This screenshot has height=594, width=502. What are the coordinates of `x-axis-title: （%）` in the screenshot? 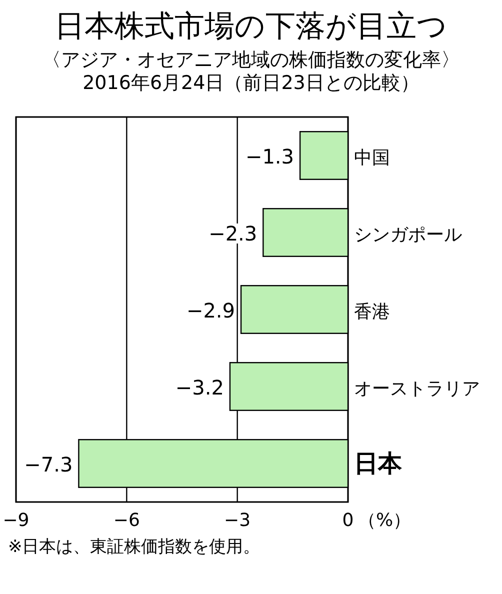 It's located at (385, 520).